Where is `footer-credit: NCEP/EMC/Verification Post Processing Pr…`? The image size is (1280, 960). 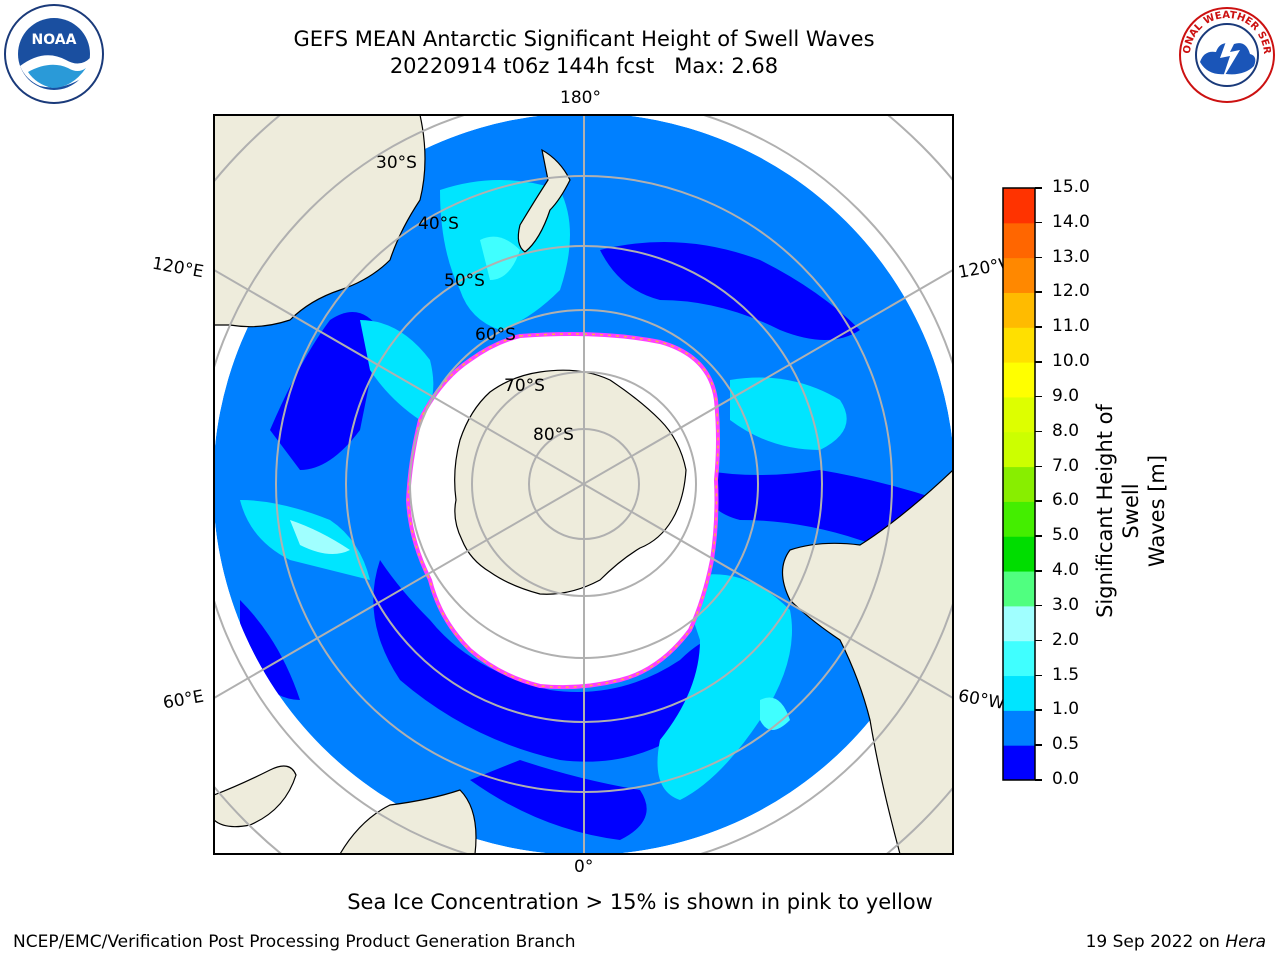 footer-credit: NCEP/EMC/Verification Post Processing Pr… is located at coordinates (294, 942).